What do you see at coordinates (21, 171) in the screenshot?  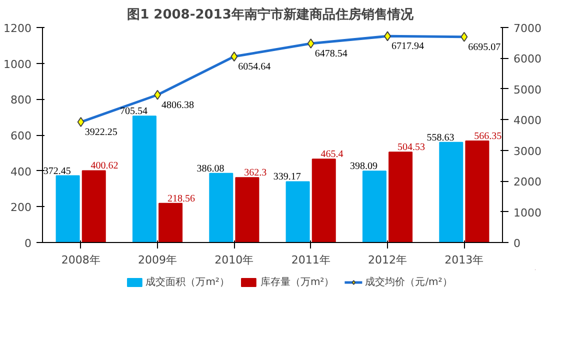 I see `y-tick-label: 400` at bounding box center [21, 171].